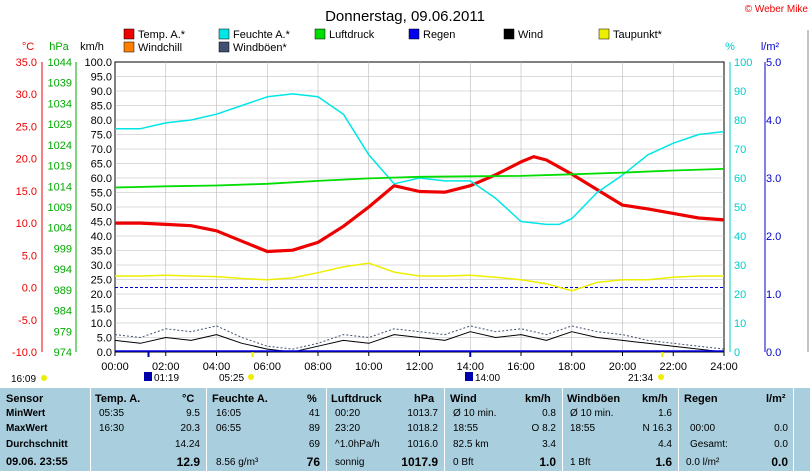  Describe the element at coordinates (26, 127) in the screenshot. I see `temp-tick-label: 25.0` at that location.